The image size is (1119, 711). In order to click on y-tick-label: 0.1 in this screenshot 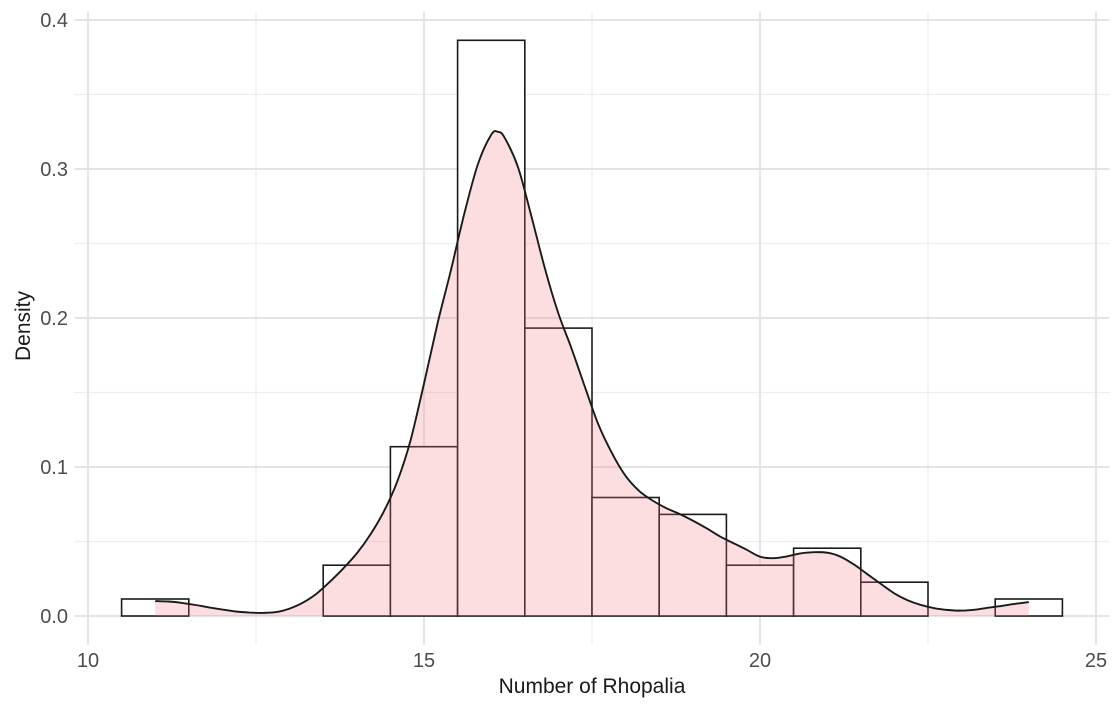, I will do `click(54, 468)`.